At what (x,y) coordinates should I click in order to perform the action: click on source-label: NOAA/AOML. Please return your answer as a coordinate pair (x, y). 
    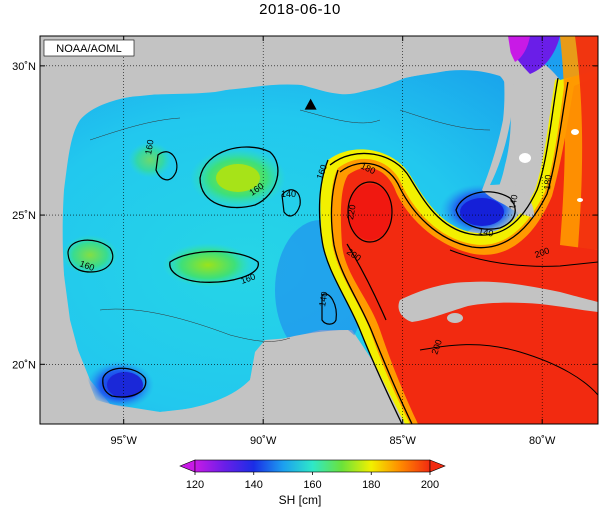
    Looking at the image, I should click on (88, 49).